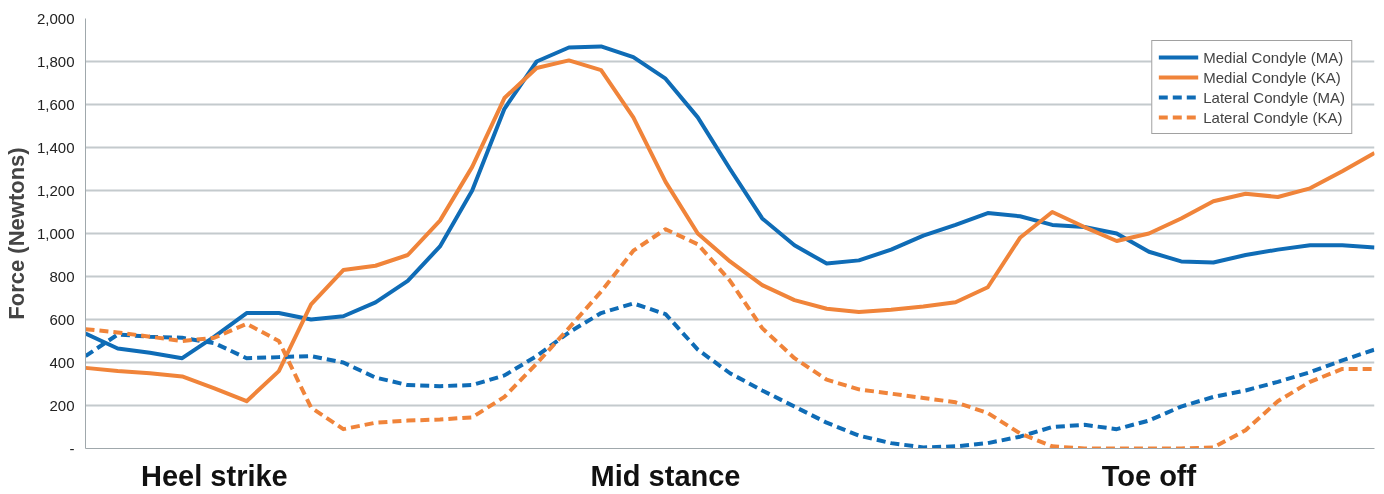  I want to click on y-tick-label: 400, so click(62, 362).